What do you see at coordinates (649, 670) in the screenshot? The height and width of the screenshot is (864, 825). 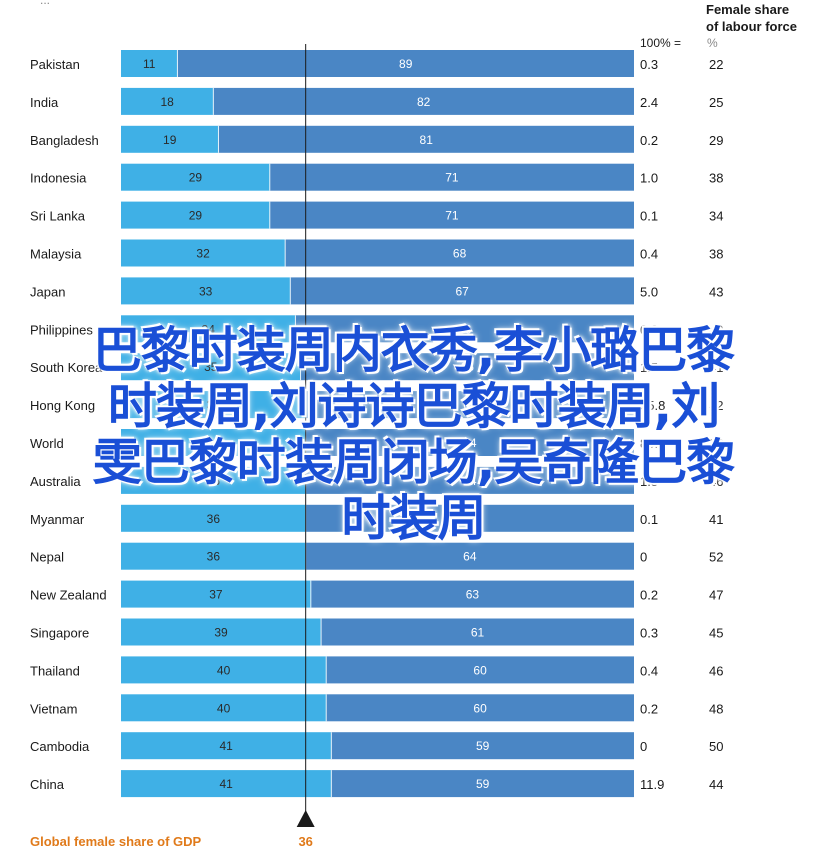 I see `gdp-value: 0.4` at bounding box center [649, 670].